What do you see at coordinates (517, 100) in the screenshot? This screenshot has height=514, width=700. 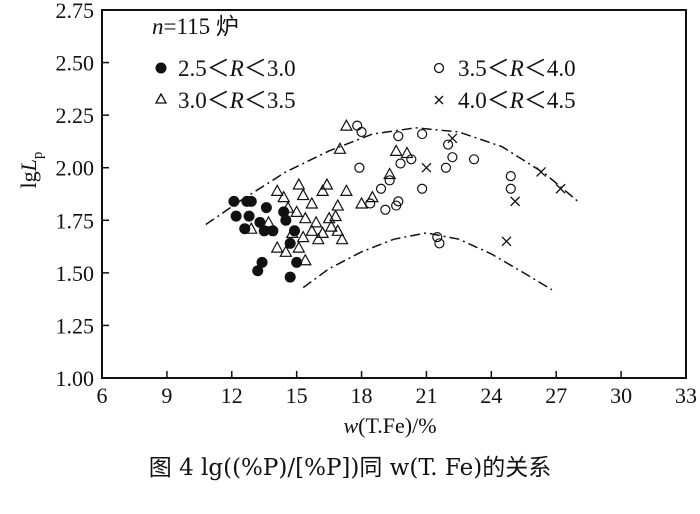 I see `legend-label-series-4: 4.0＜R＜4.5` at bounding box center [517, 100].